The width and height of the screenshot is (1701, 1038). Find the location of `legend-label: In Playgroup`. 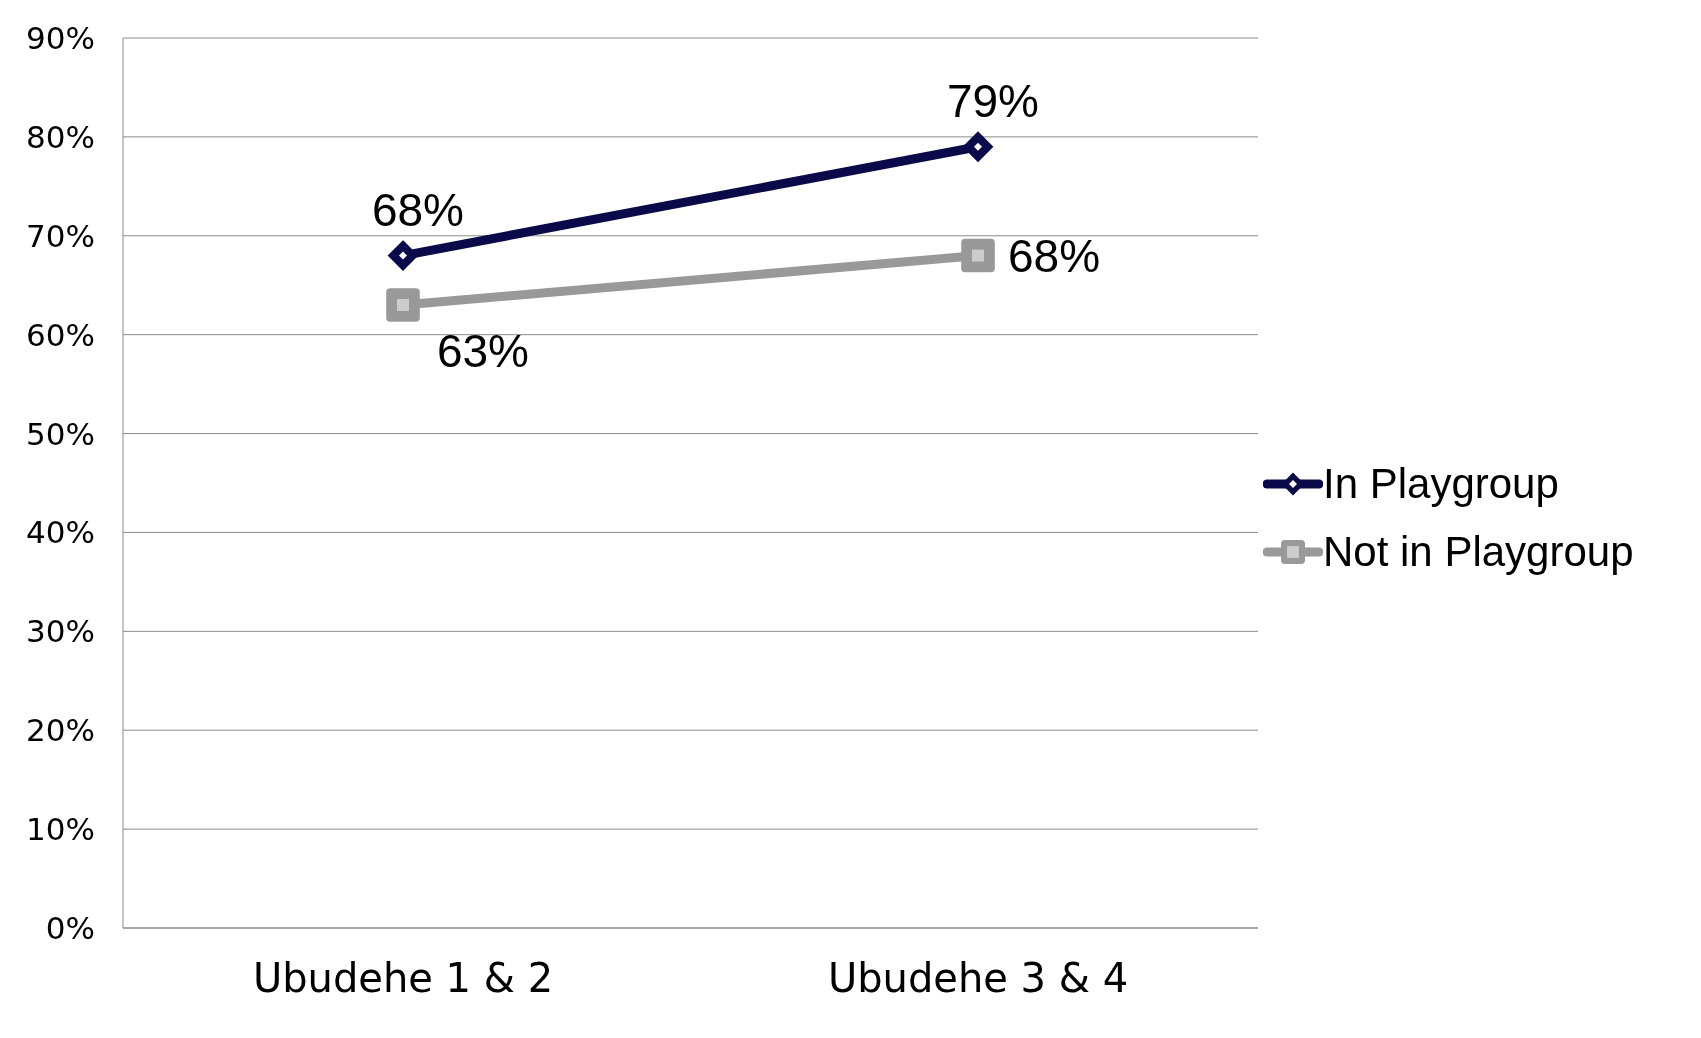

legend-label: In Playgroup is located at coordinates (1441, 484).